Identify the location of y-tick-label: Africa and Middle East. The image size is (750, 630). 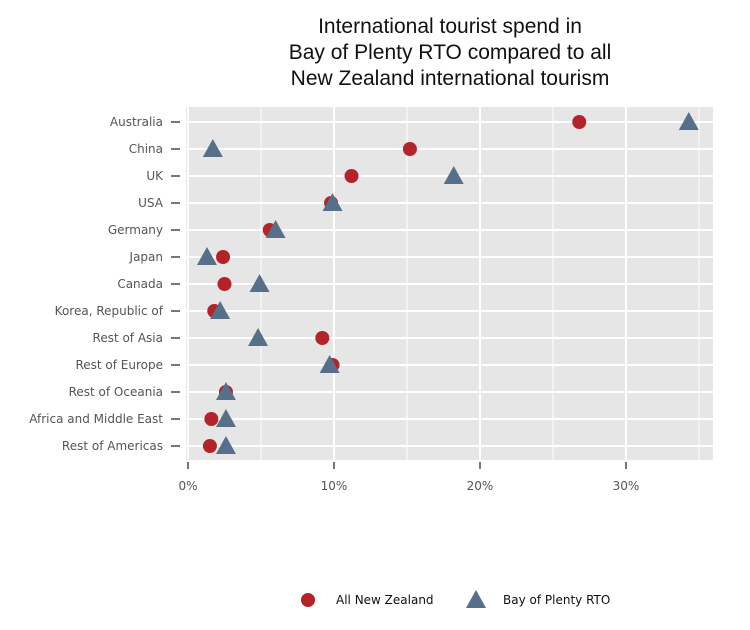
(96, 419).